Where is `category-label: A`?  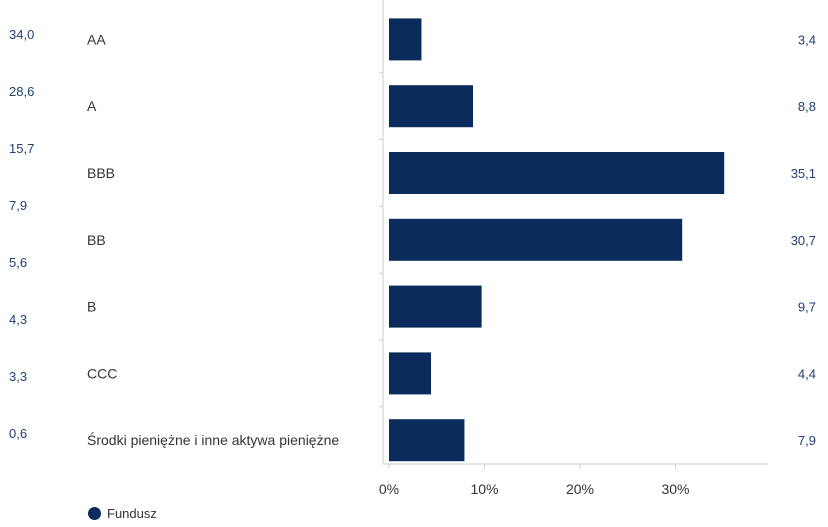
category-label: A is located at coordinates (92, 106).